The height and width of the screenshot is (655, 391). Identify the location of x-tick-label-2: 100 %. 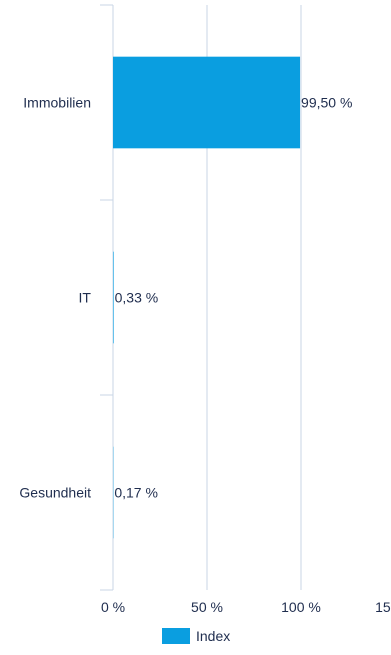
(301, 607).